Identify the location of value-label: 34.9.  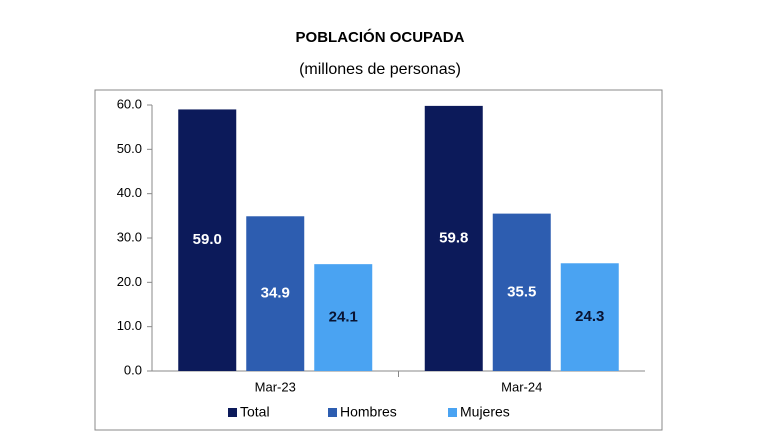
(275, 293).